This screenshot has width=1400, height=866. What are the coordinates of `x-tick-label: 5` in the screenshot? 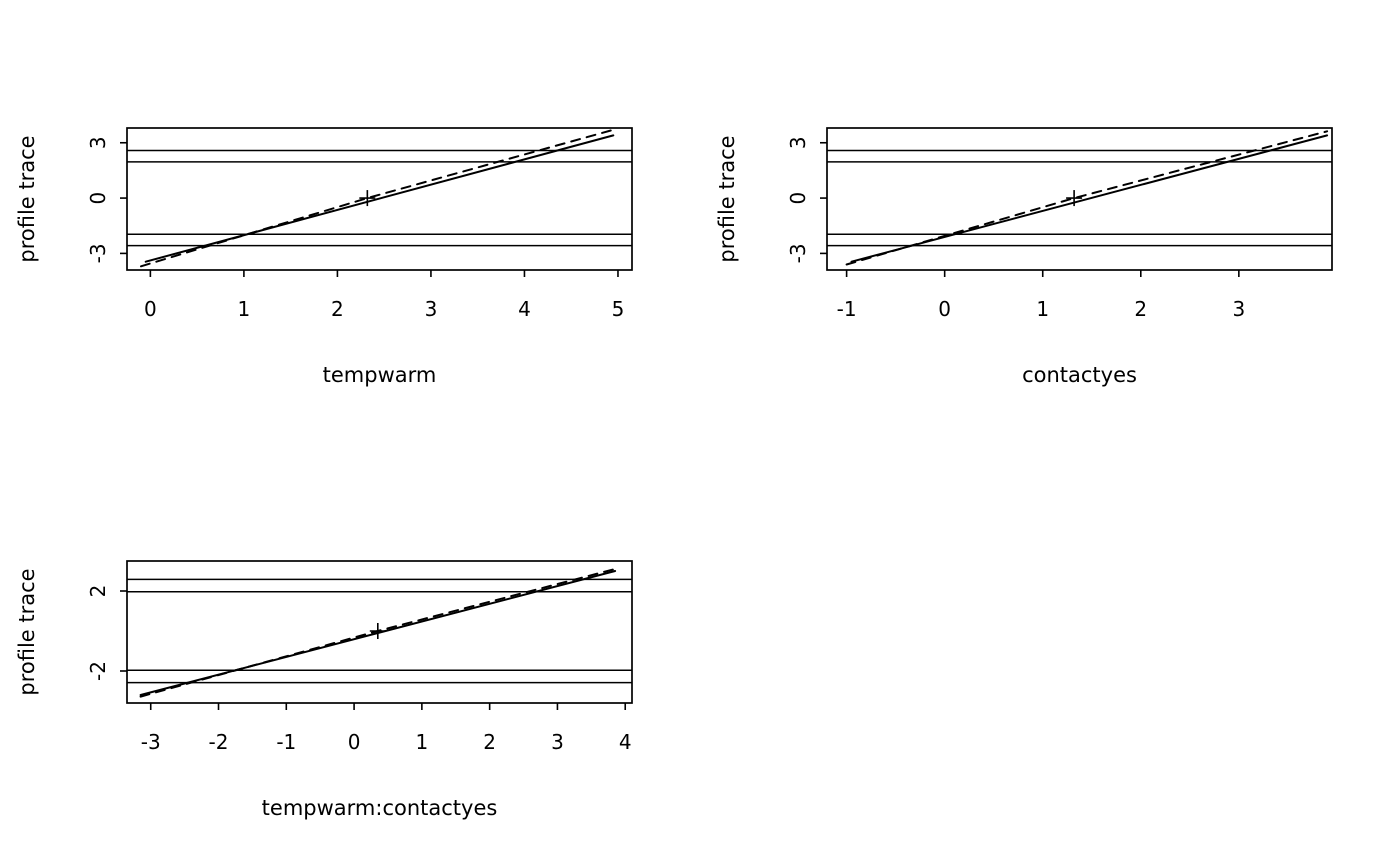 It's located at (618, 309).